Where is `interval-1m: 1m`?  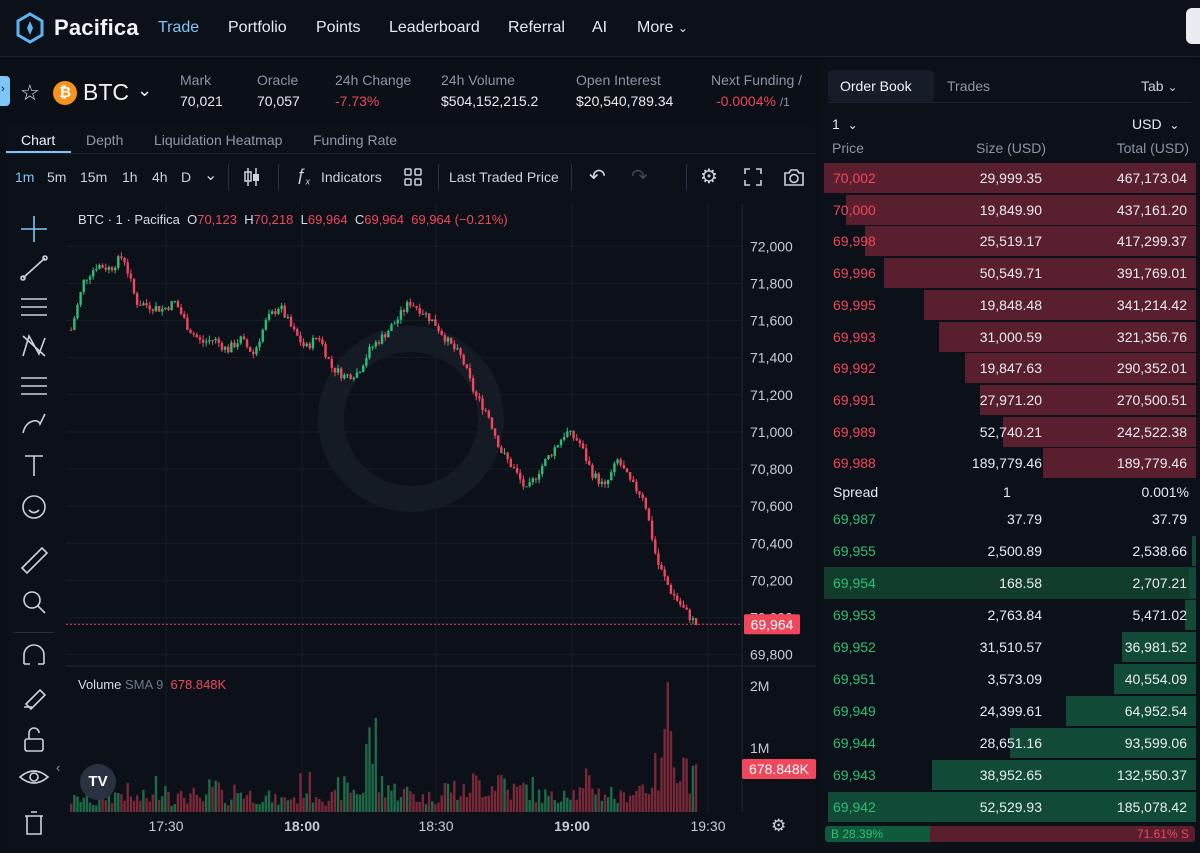
interval-1m: 1m is located at coordinates (25, 177).